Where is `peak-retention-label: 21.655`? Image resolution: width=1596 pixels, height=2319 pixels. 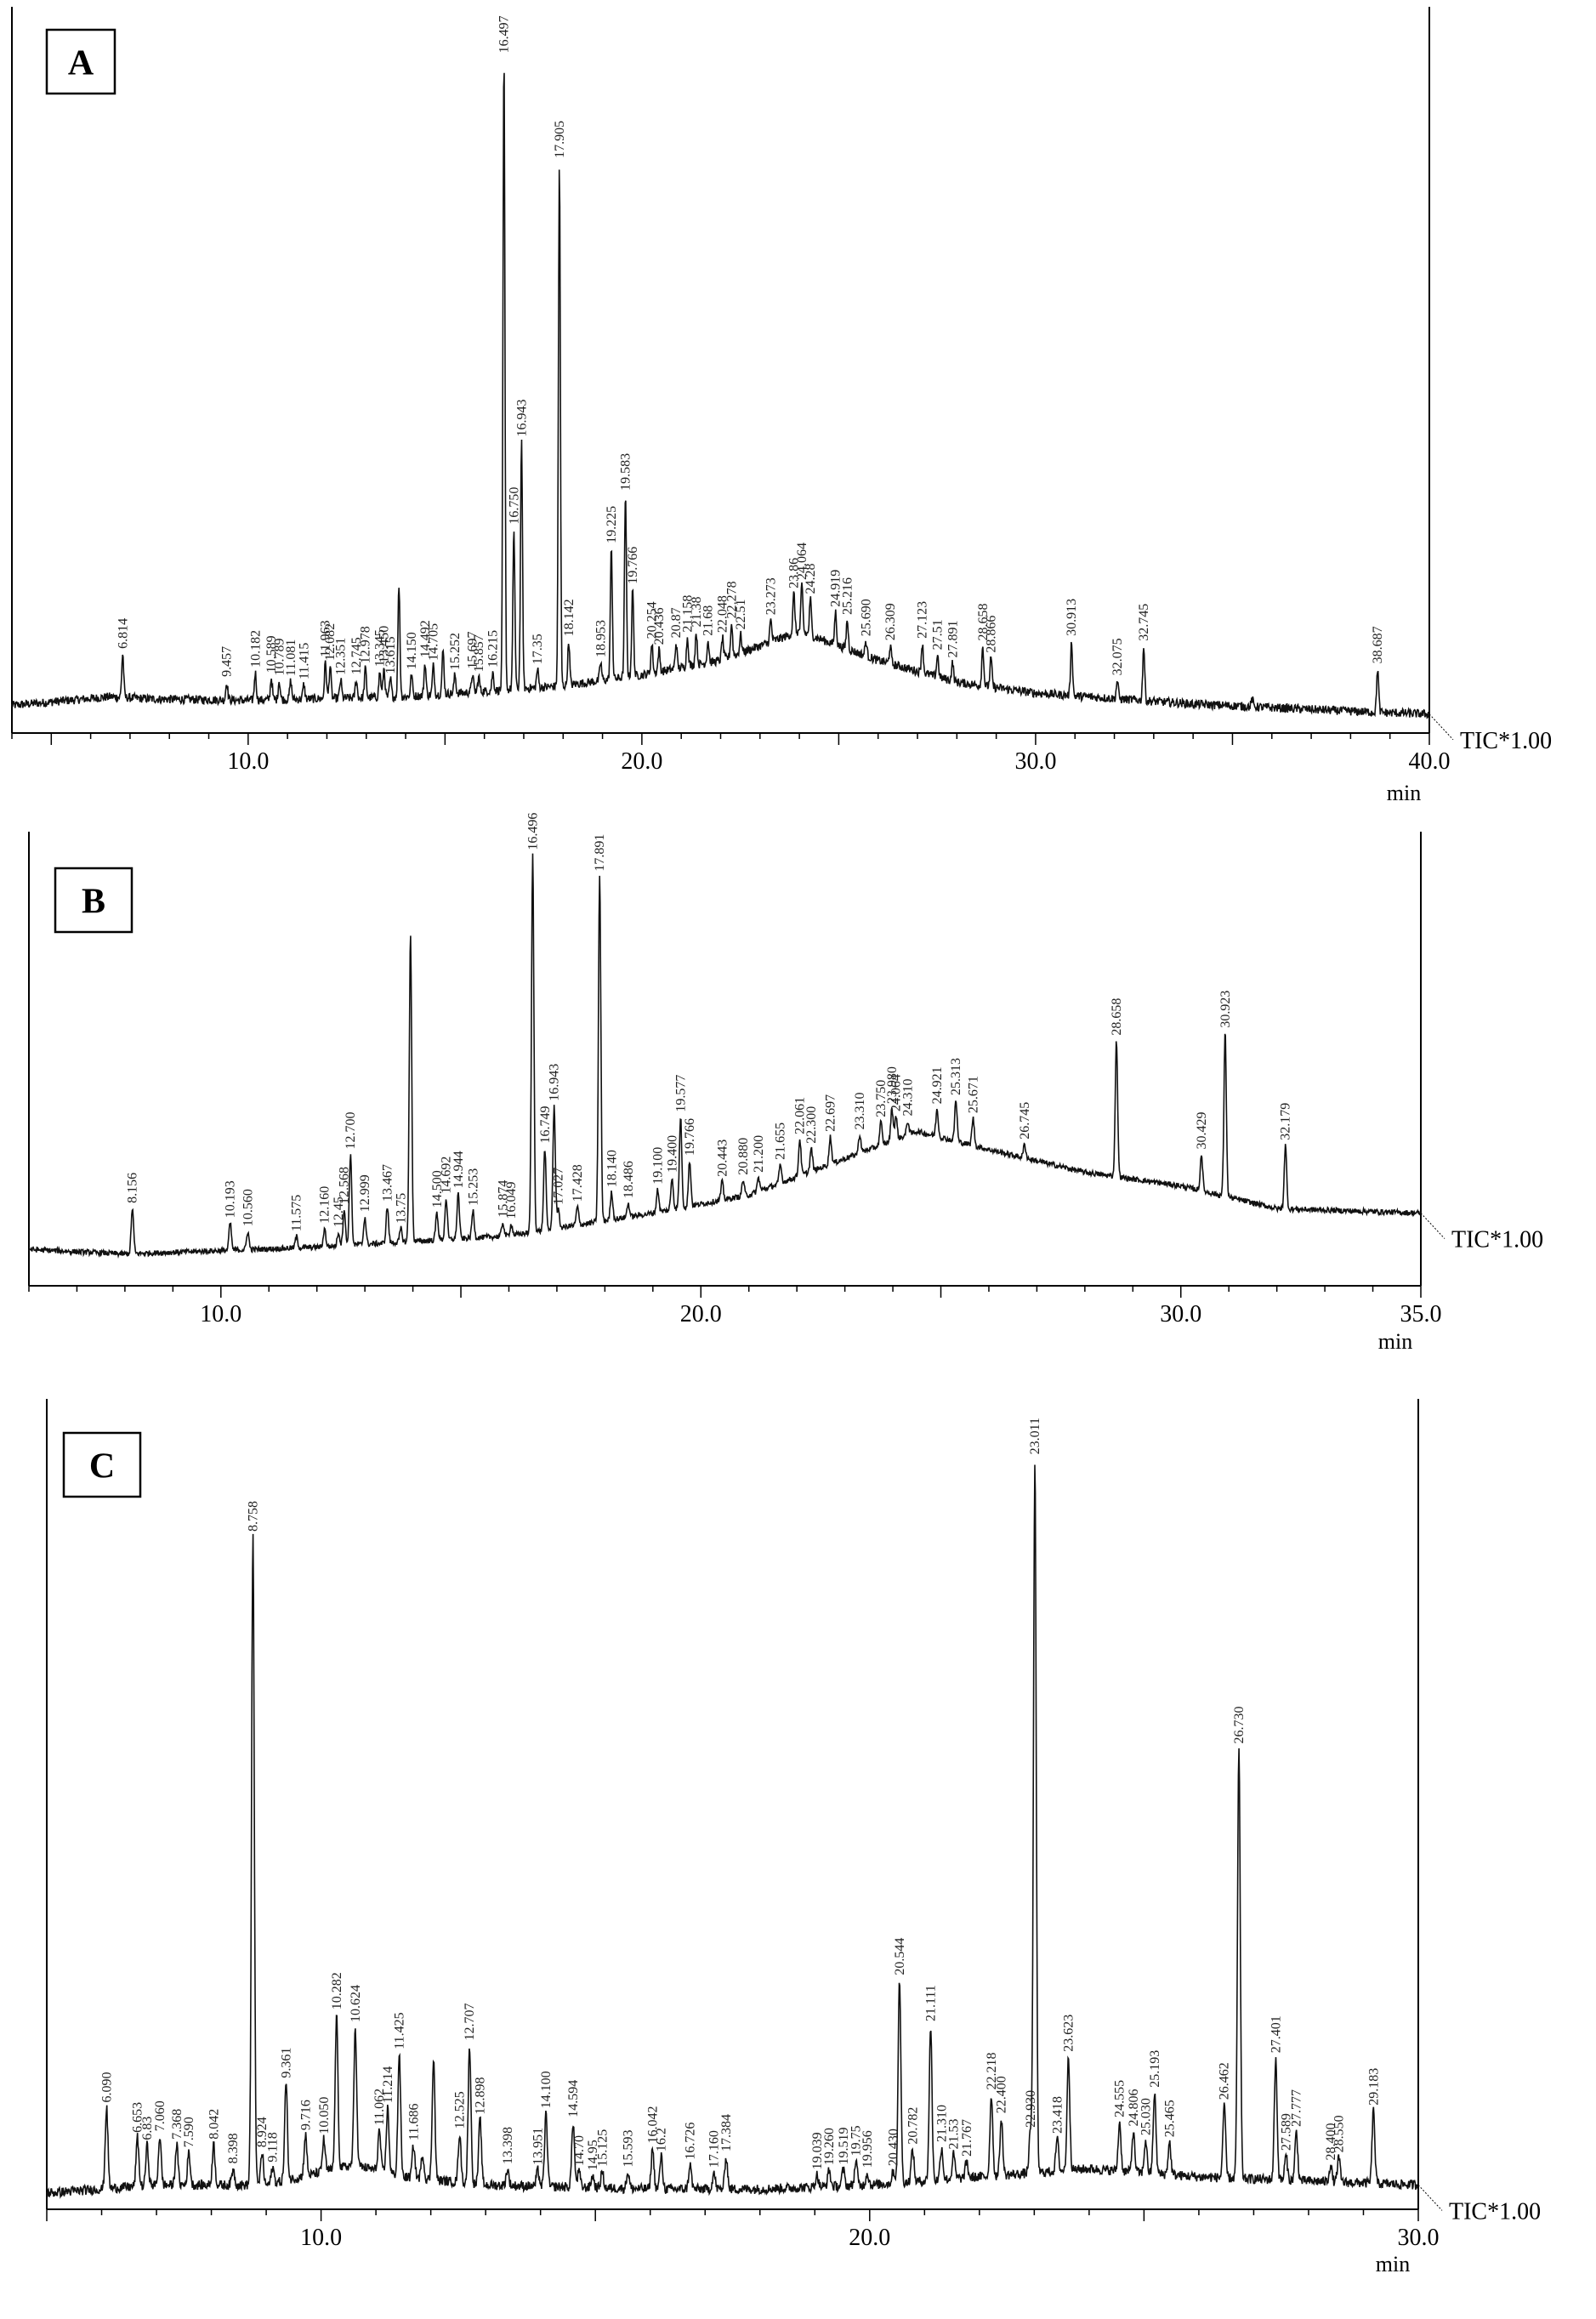 peak-retention-label: 21.655 is located at coordinates (781, 1141).